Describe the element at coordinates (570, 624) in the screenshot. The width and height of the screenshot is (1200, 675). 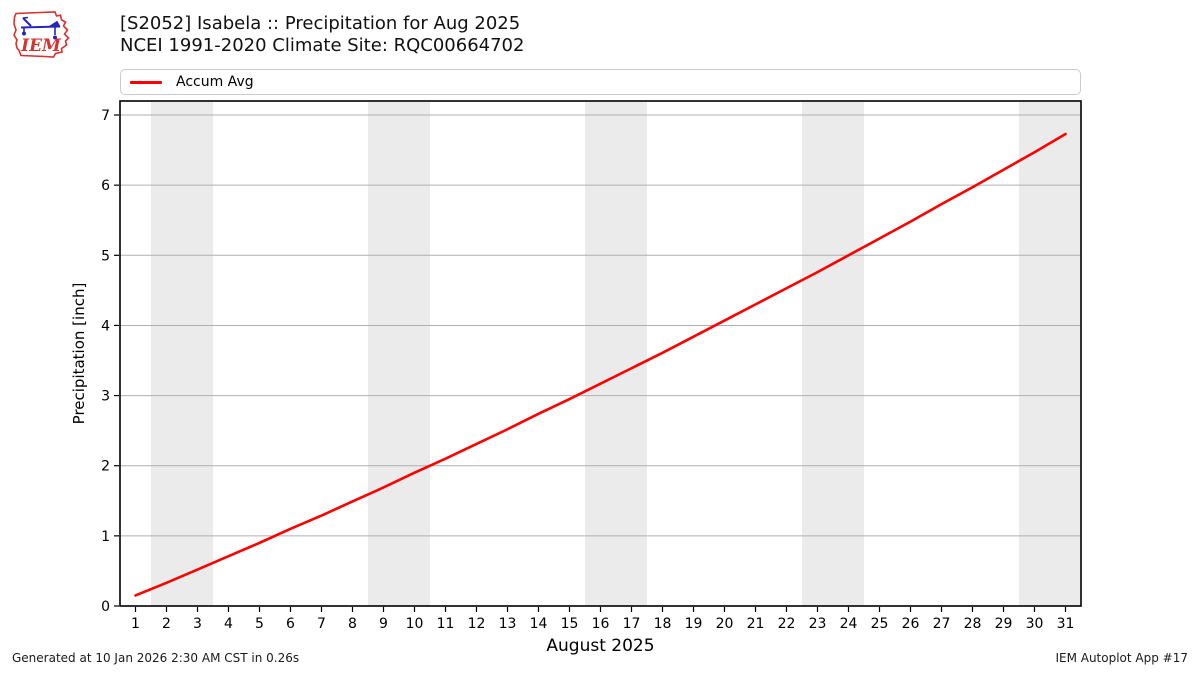
I see `x-tick-label: 15` at that location.